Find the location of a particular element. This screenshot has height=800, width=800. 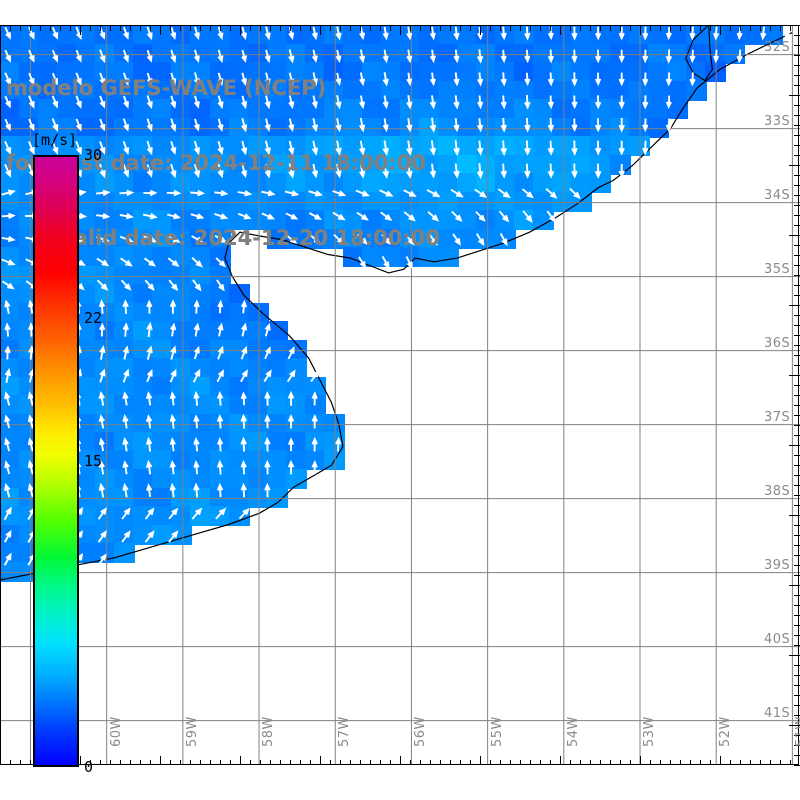

longitude-label: 60W is located at coordinates (116, 731).